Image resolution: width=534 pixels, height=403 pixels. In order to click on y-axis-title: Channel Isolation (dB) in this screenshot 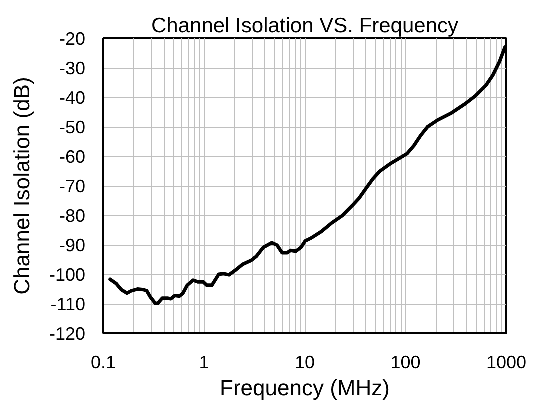, I will do `click(21, 186)`.